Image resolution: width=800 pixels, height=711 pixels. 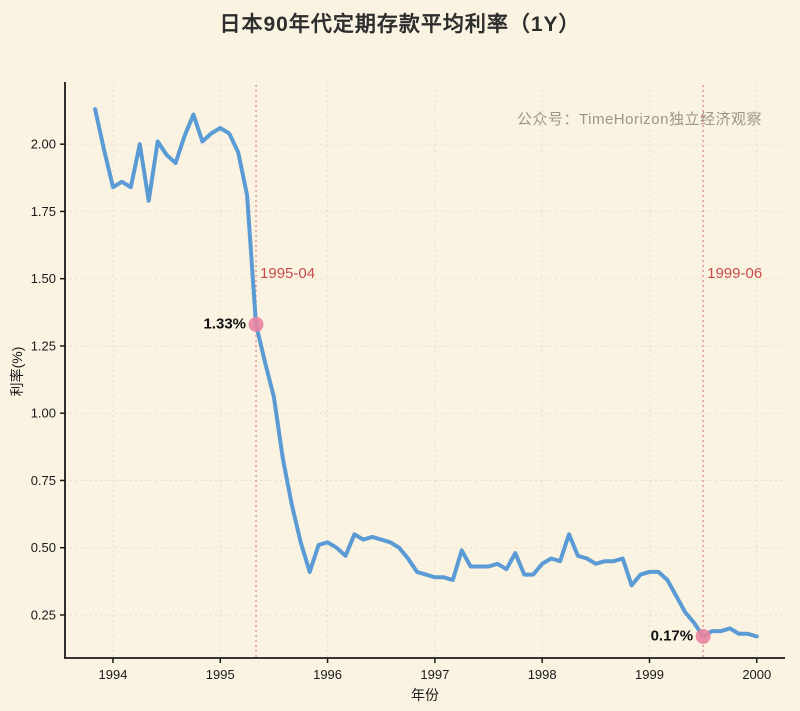 What do you see at coordinates (43, 345) in the screenshot?
I see `y-tick-label: 1.25` at bounding box center [43, 345].